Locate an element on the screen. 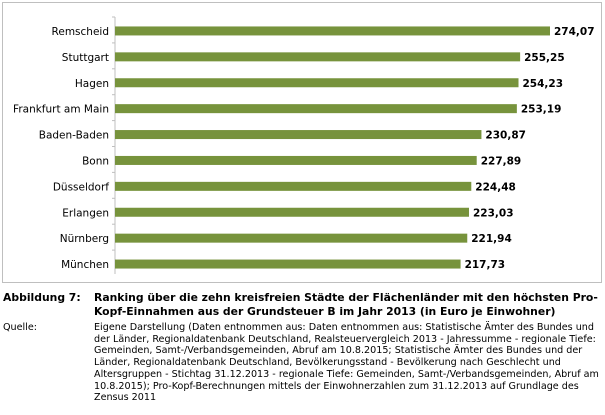 The image size is (605, 415). category-label: Erlangen is located at coordinates (85, 213).